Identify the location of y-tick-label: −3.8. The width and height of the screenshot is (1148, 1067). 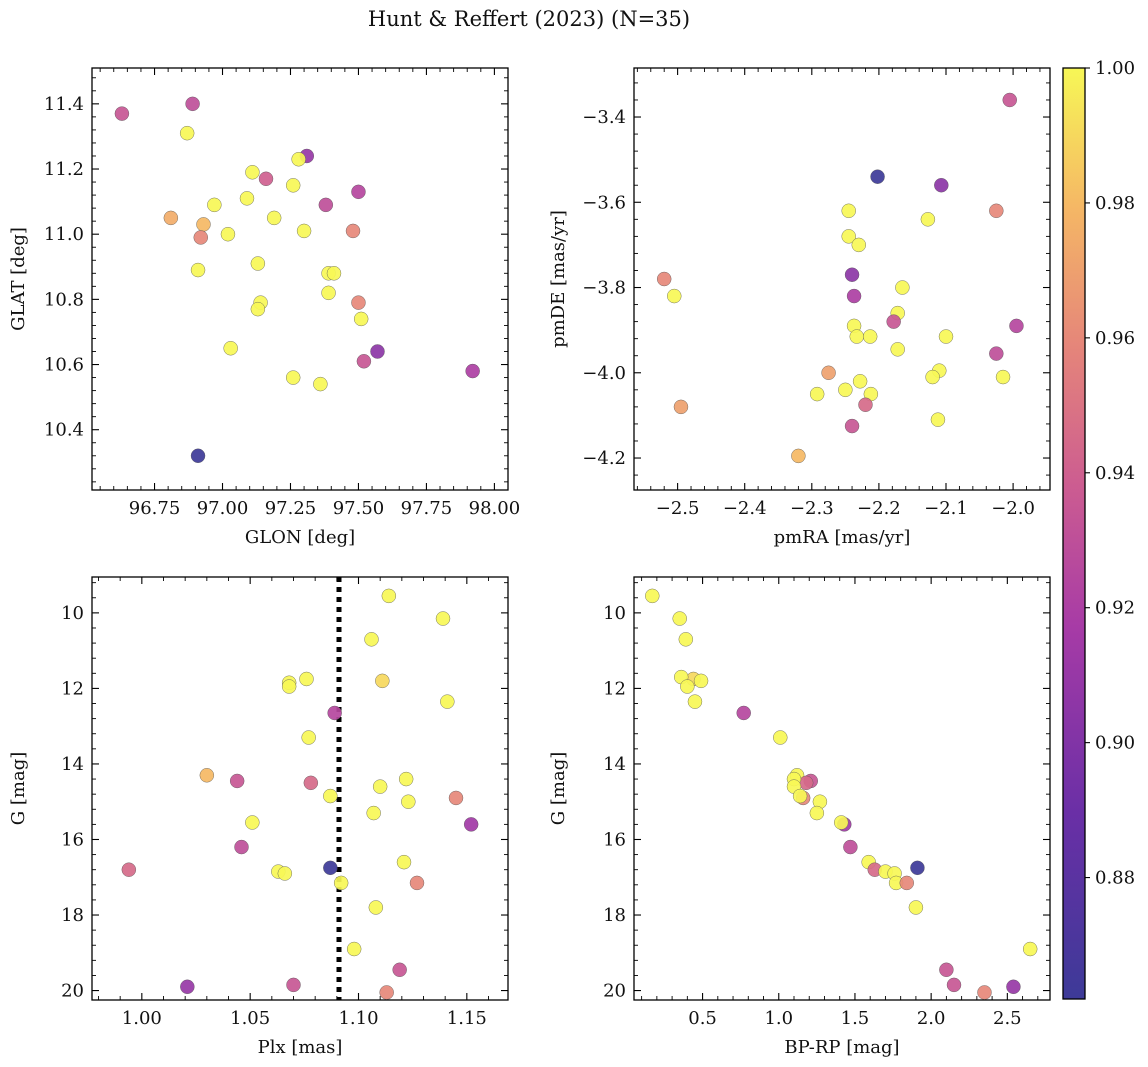
(604, 288).